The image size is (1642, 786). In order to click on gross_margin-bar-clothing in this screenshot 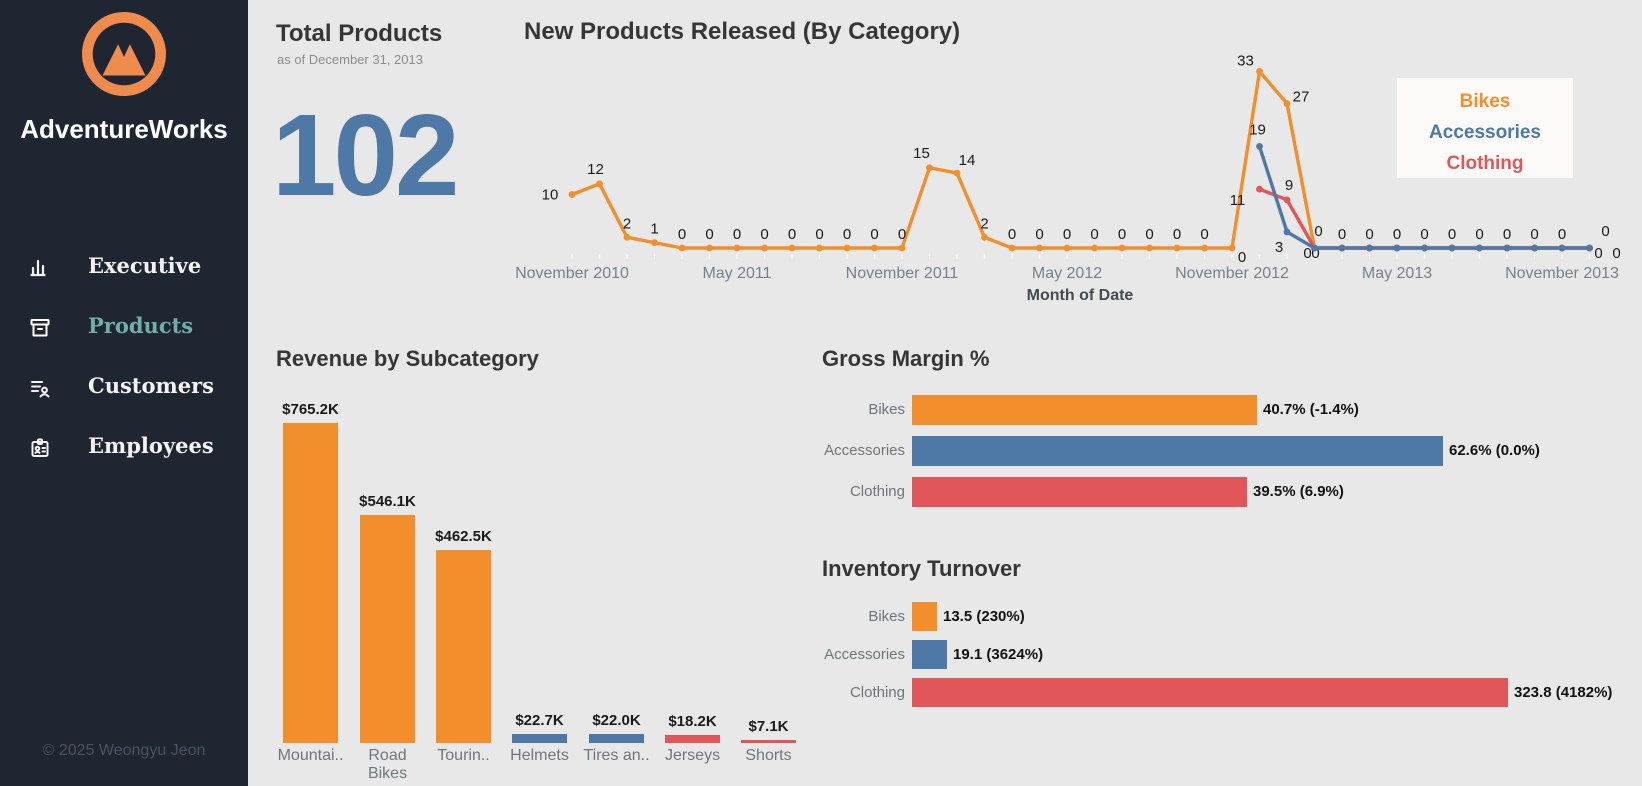, I will do `click(1079, 492)`.